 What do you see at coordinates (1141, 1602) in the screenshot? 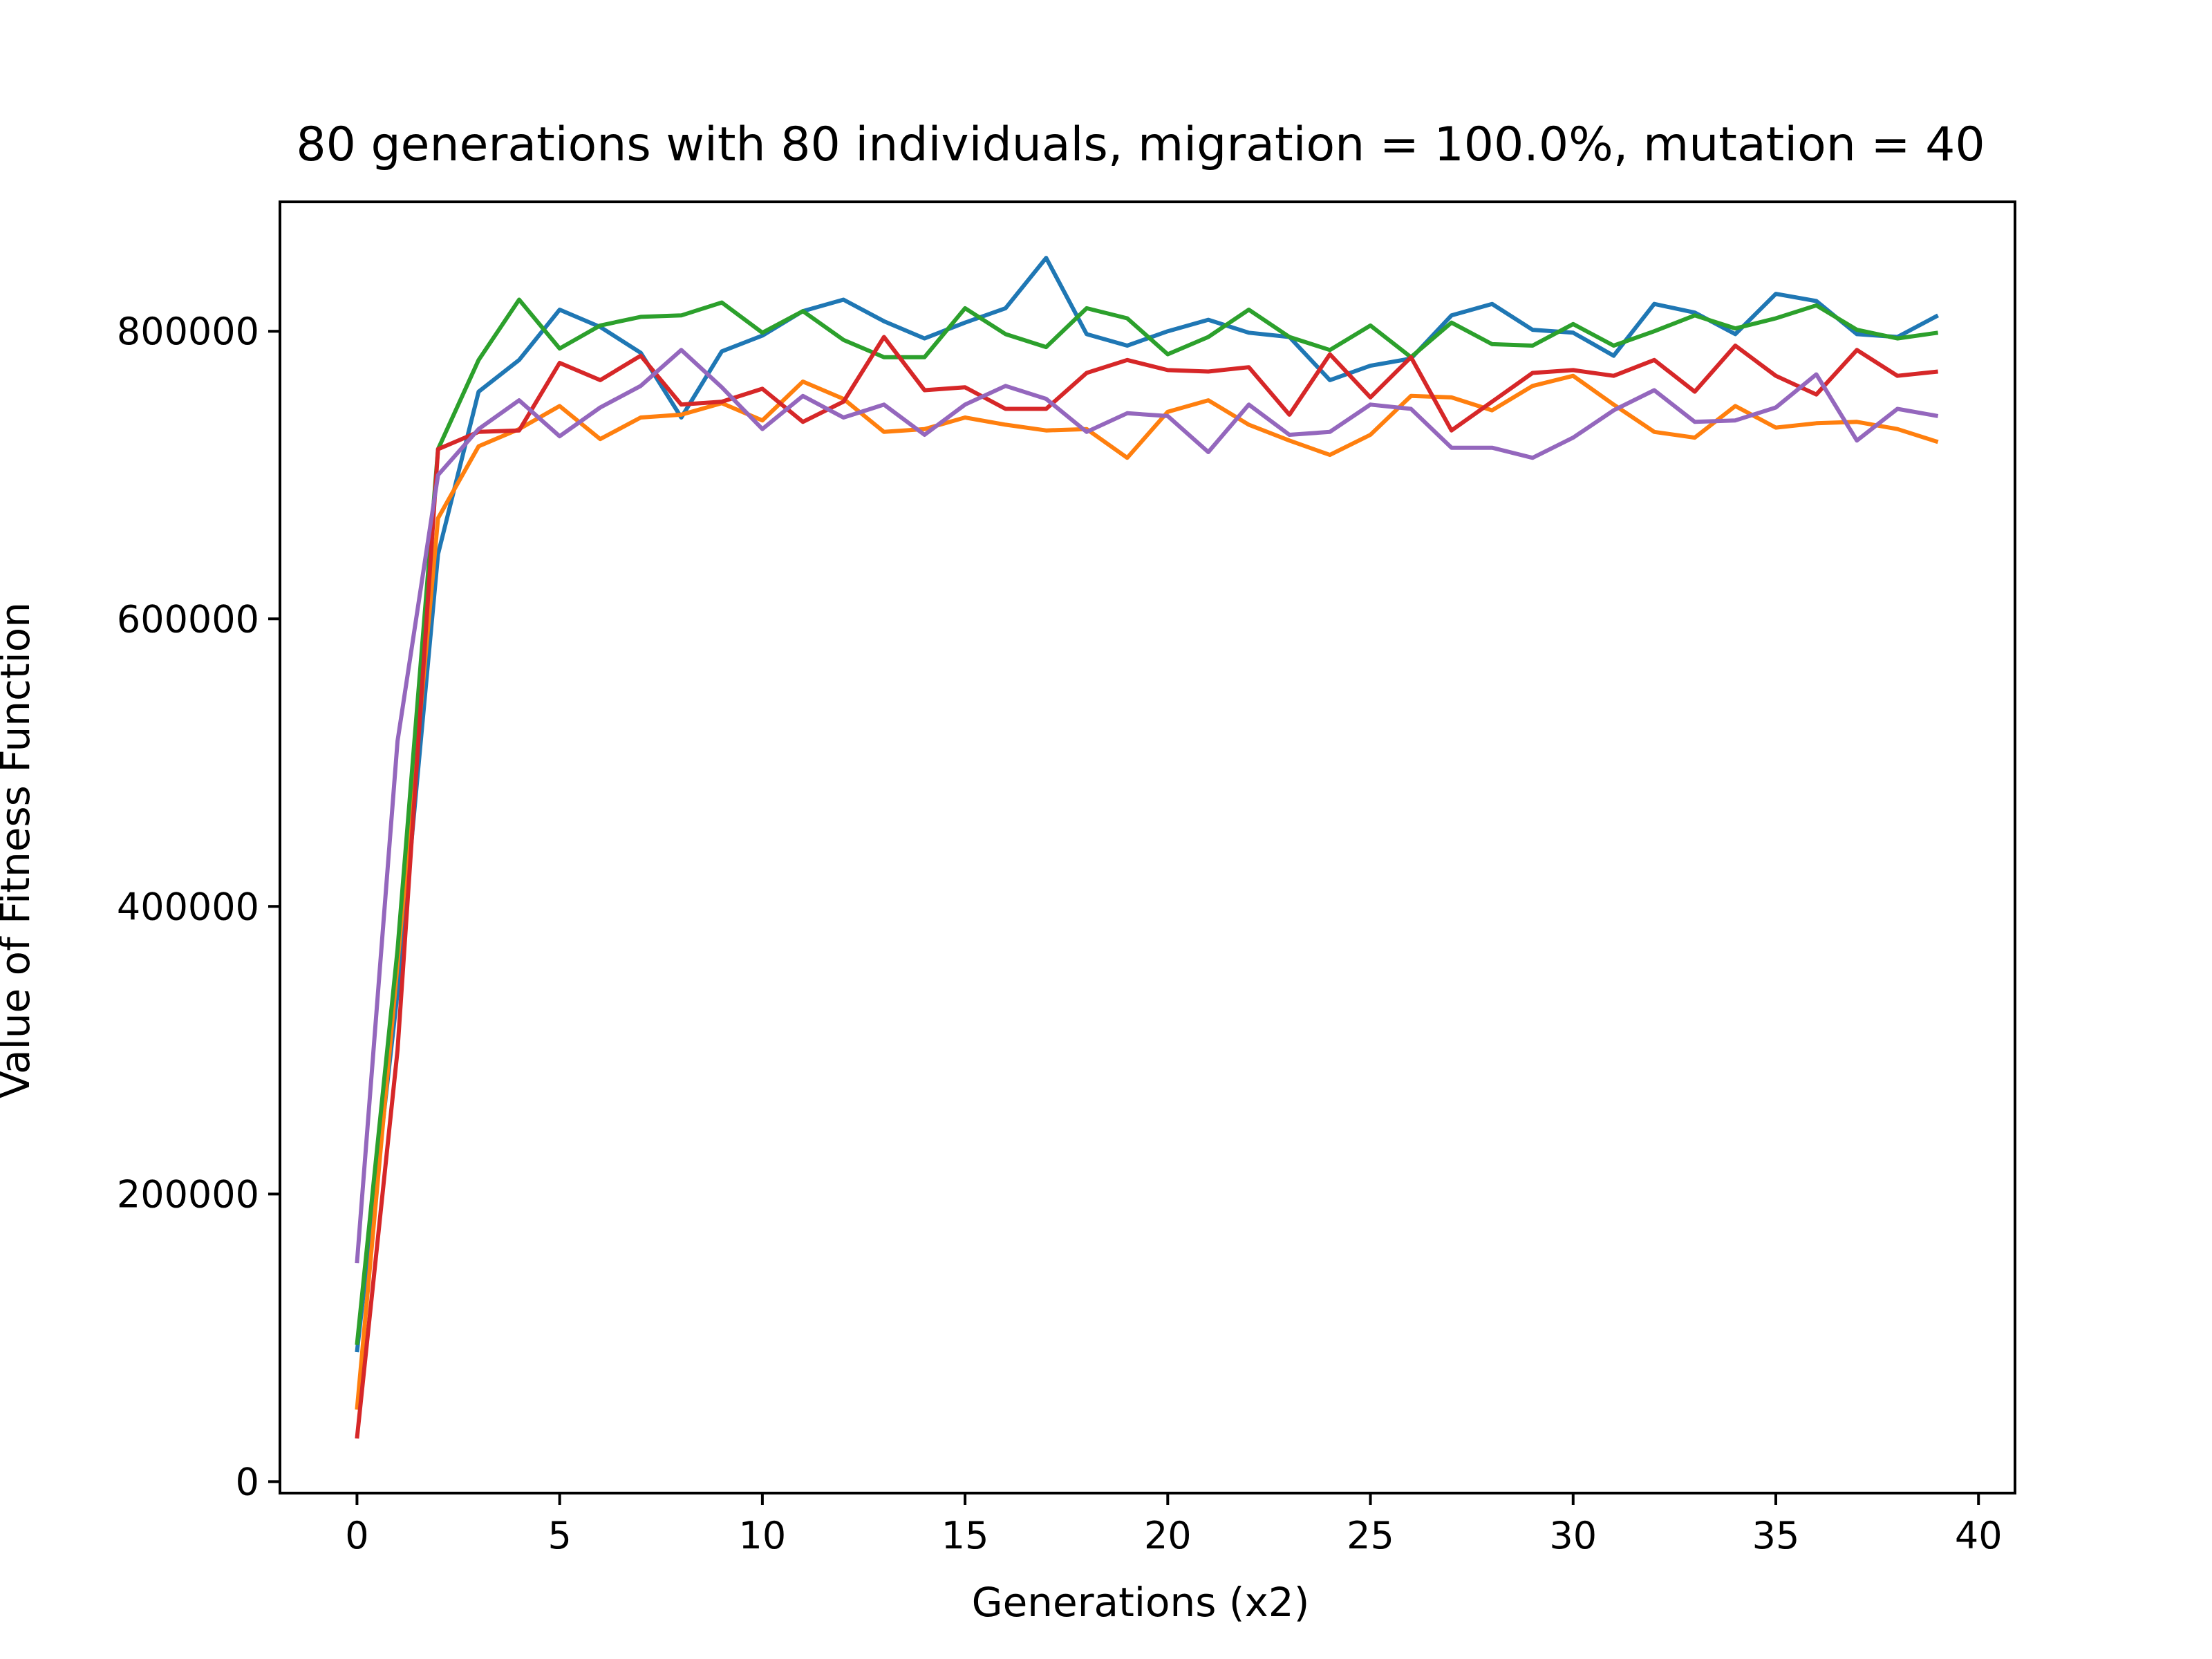
I see `x-axis-label: Generations (x2)` at bounding box center [1141, 1602].